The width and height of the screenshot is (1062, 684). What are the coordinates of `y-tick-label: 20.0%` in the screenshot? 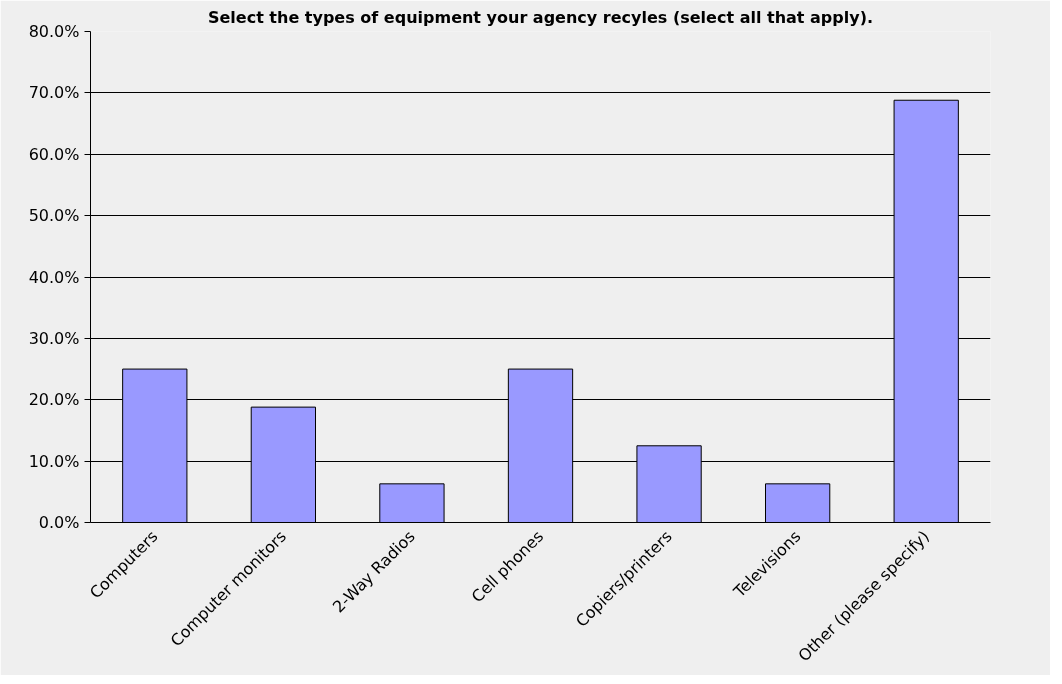 It's located at (54, 400).